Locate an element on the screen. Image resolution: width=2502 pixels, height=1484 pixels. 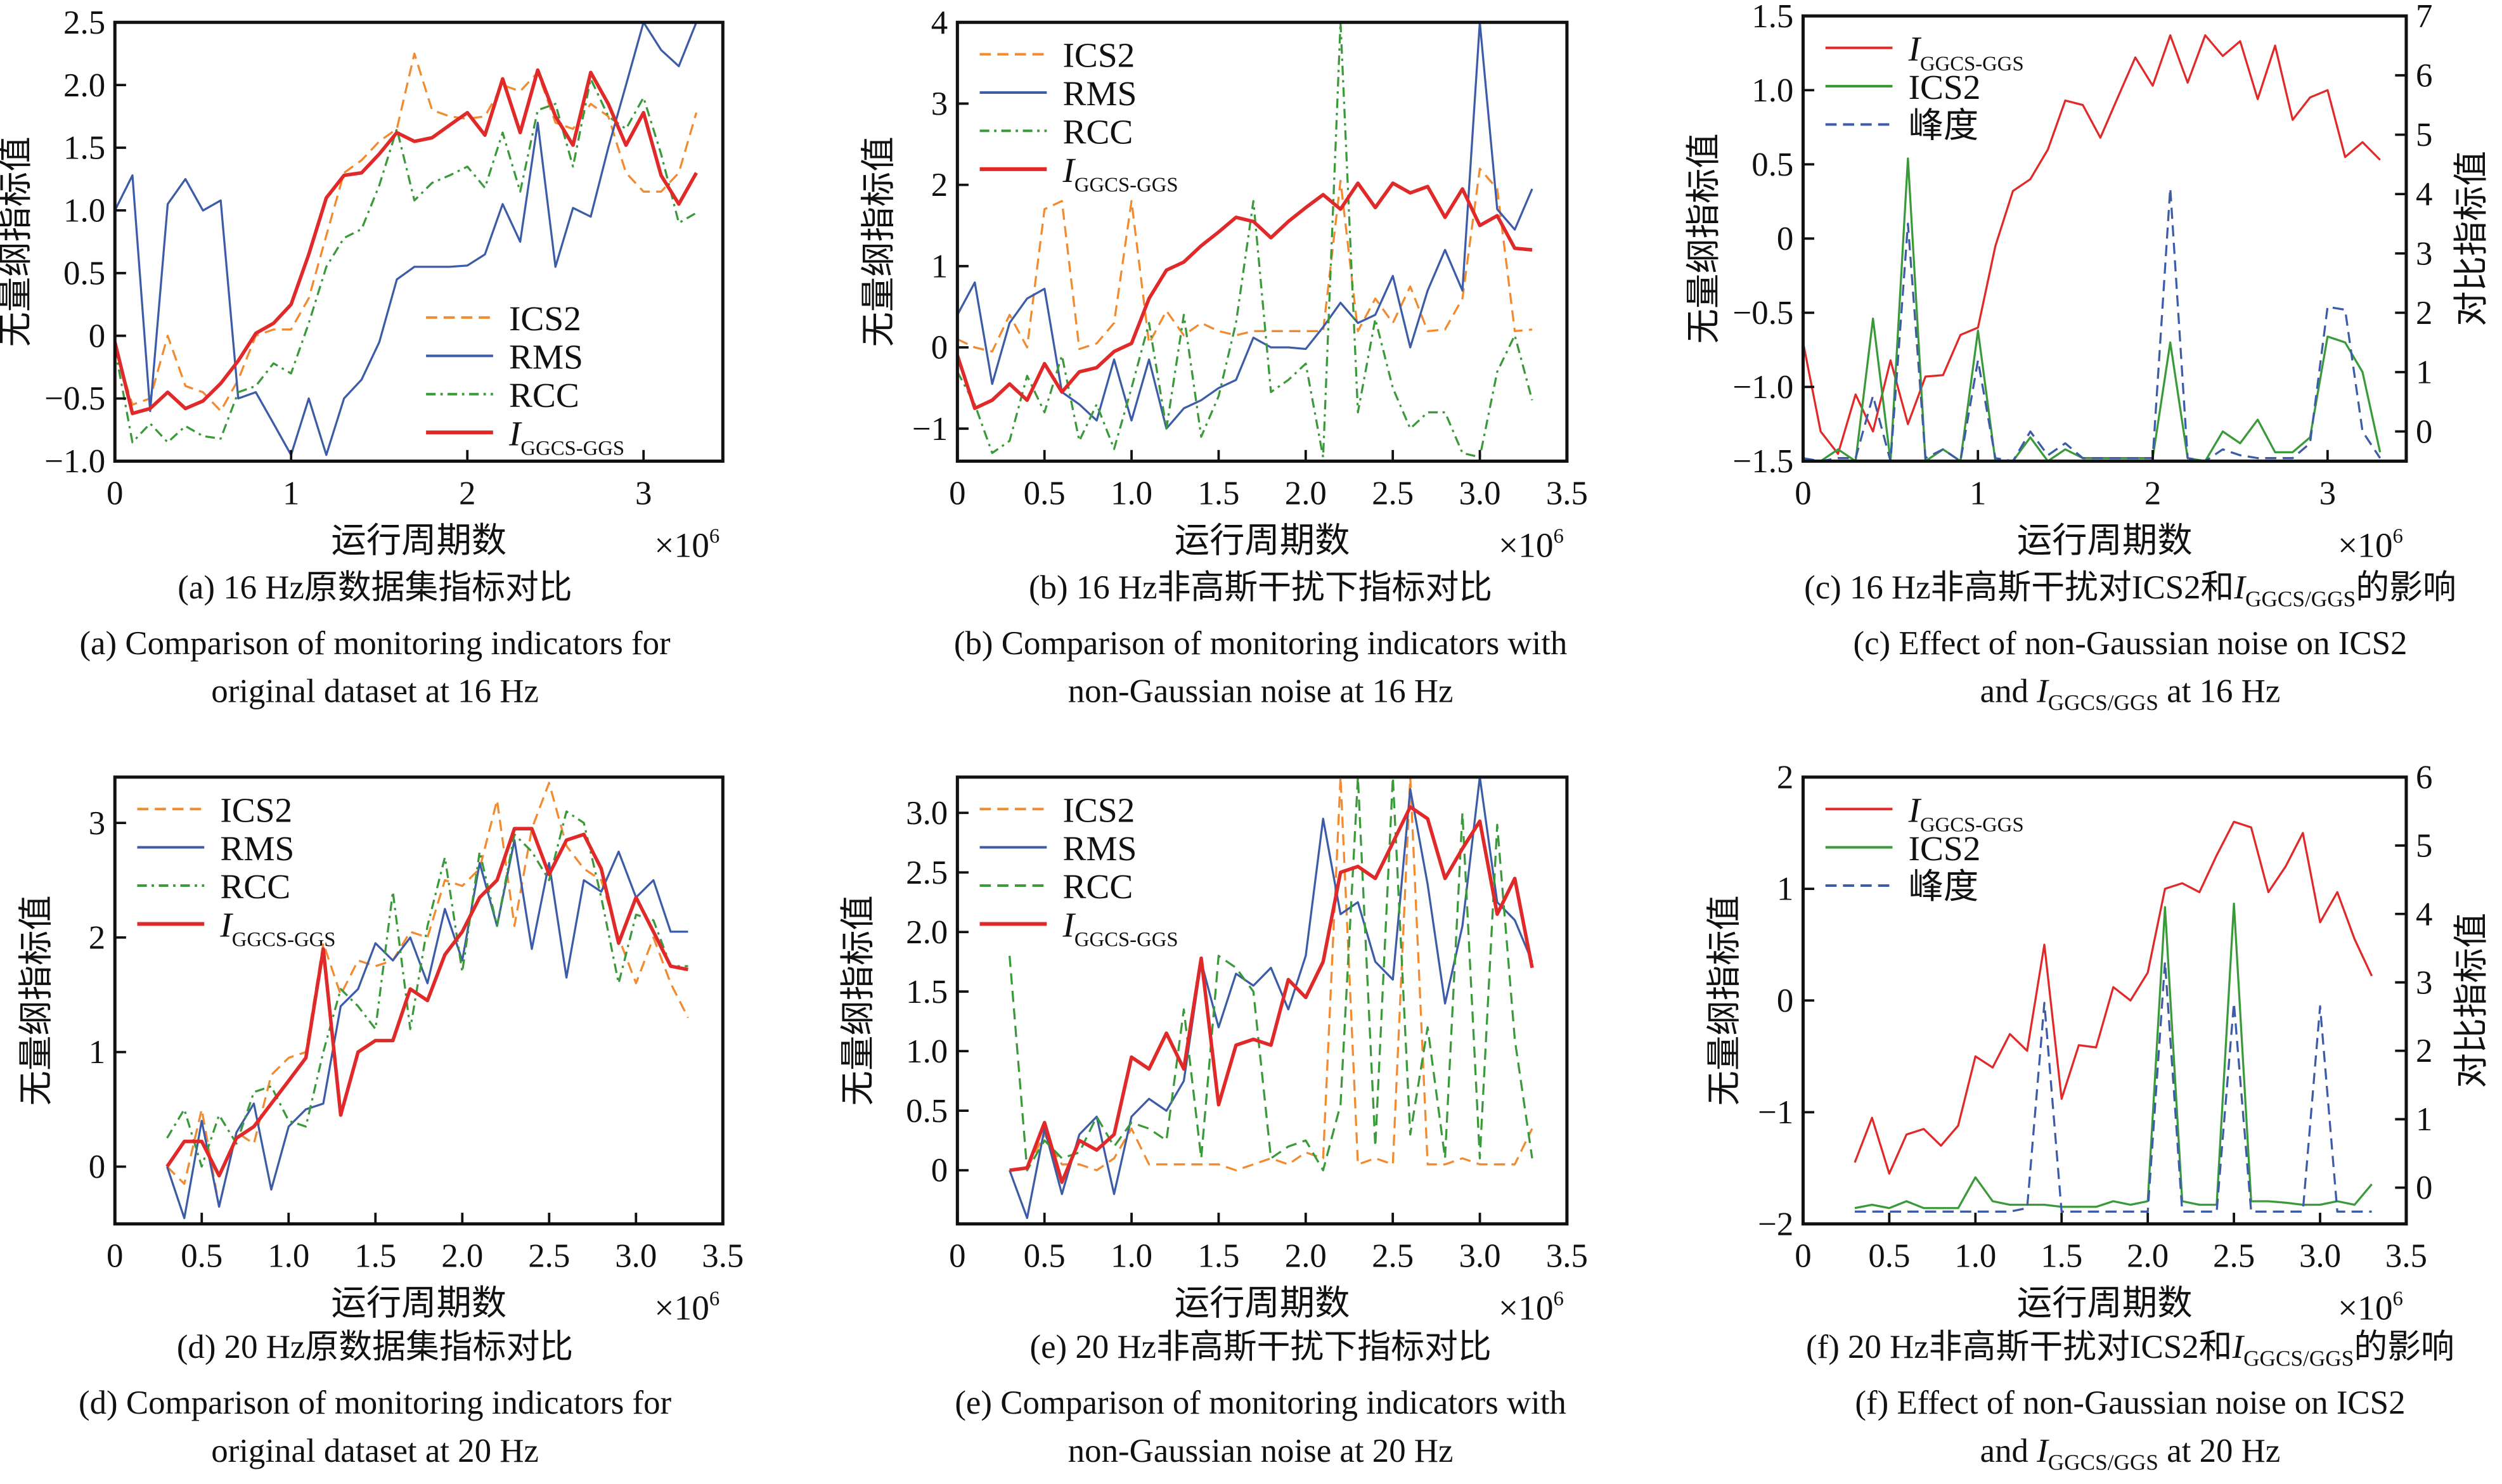
caption-en-line: and IGGCS/GGS at 20 Hz is located at coordinates (2130, 1454).